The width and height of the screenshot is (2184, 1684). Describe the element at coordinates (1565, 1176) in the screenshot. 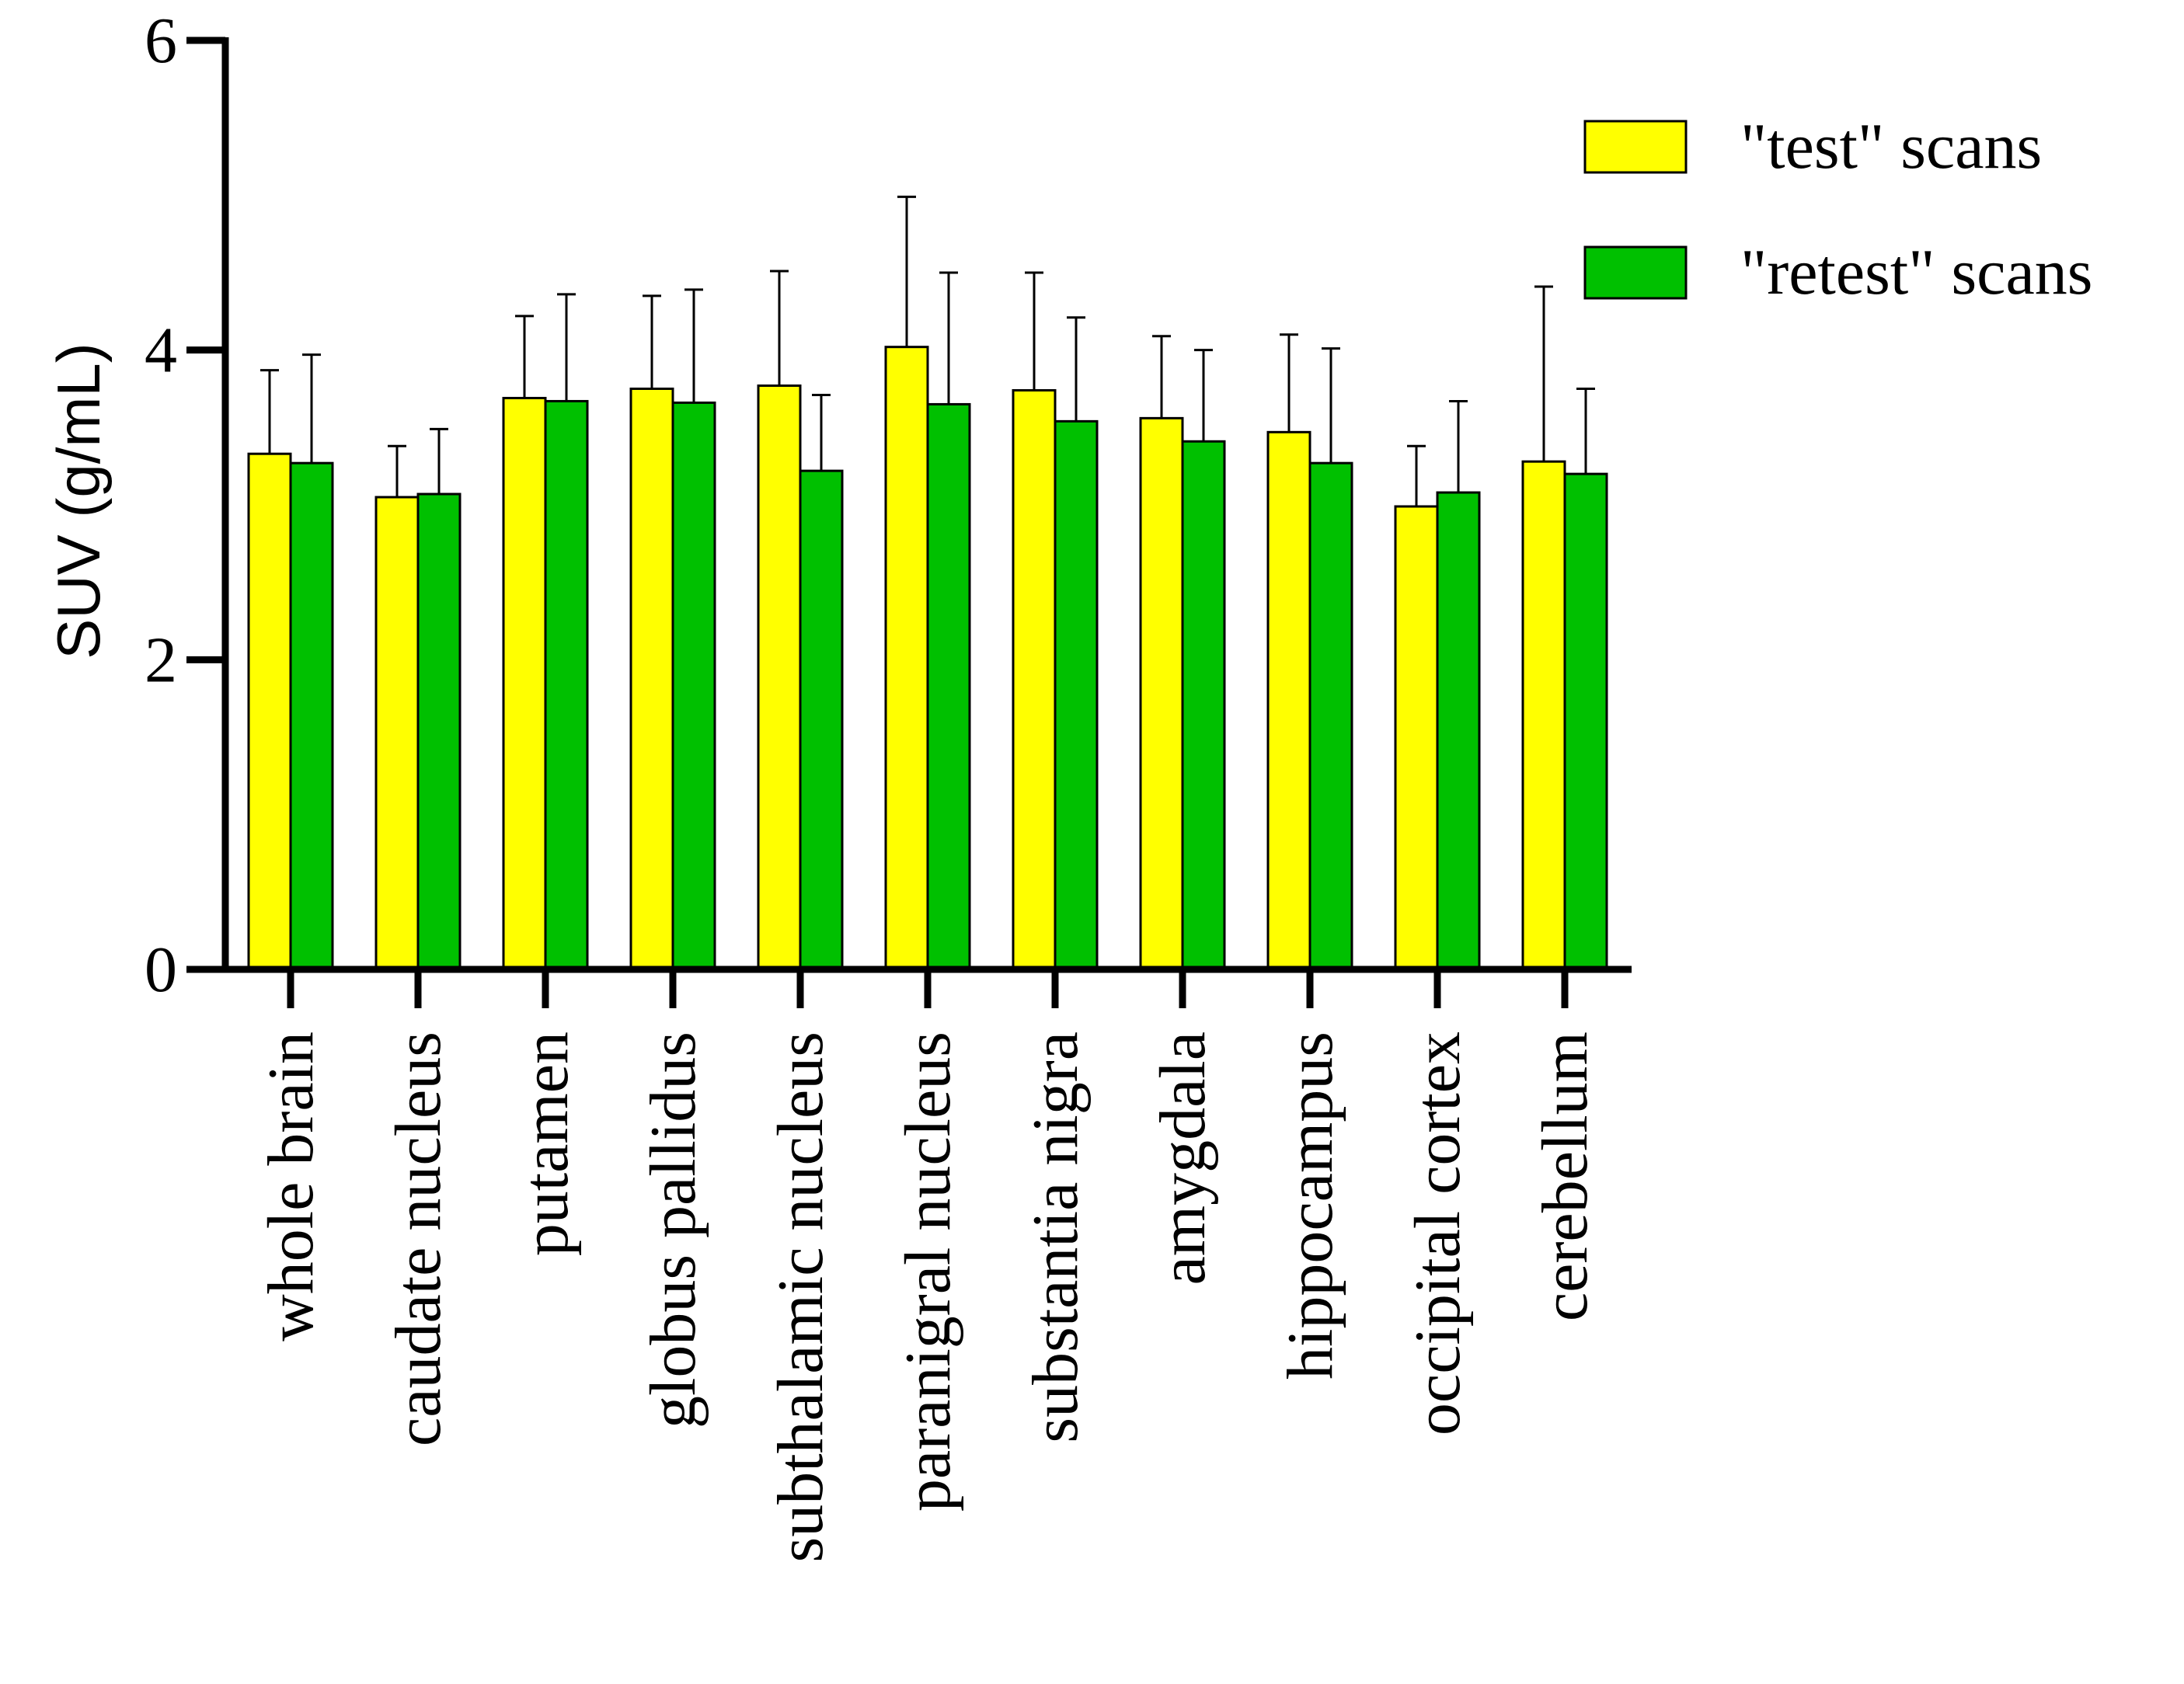

I see `category-label-10: cerebellum` at that location.